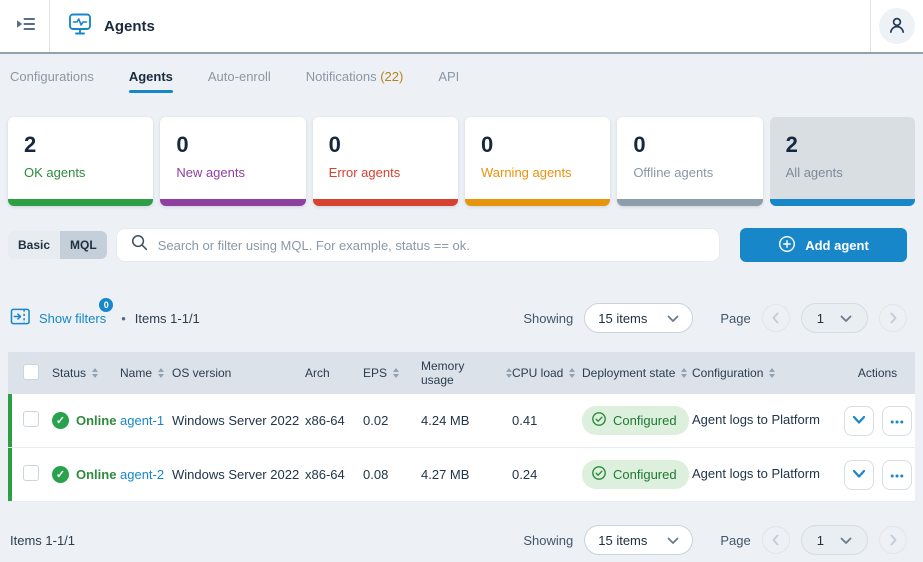 The height and width of the screenshot is (562, 923). What do you see at coordinates (142, 420) in the screenshot?
I see `agent-name-link: agent-1` at bounding box center [142, 420].